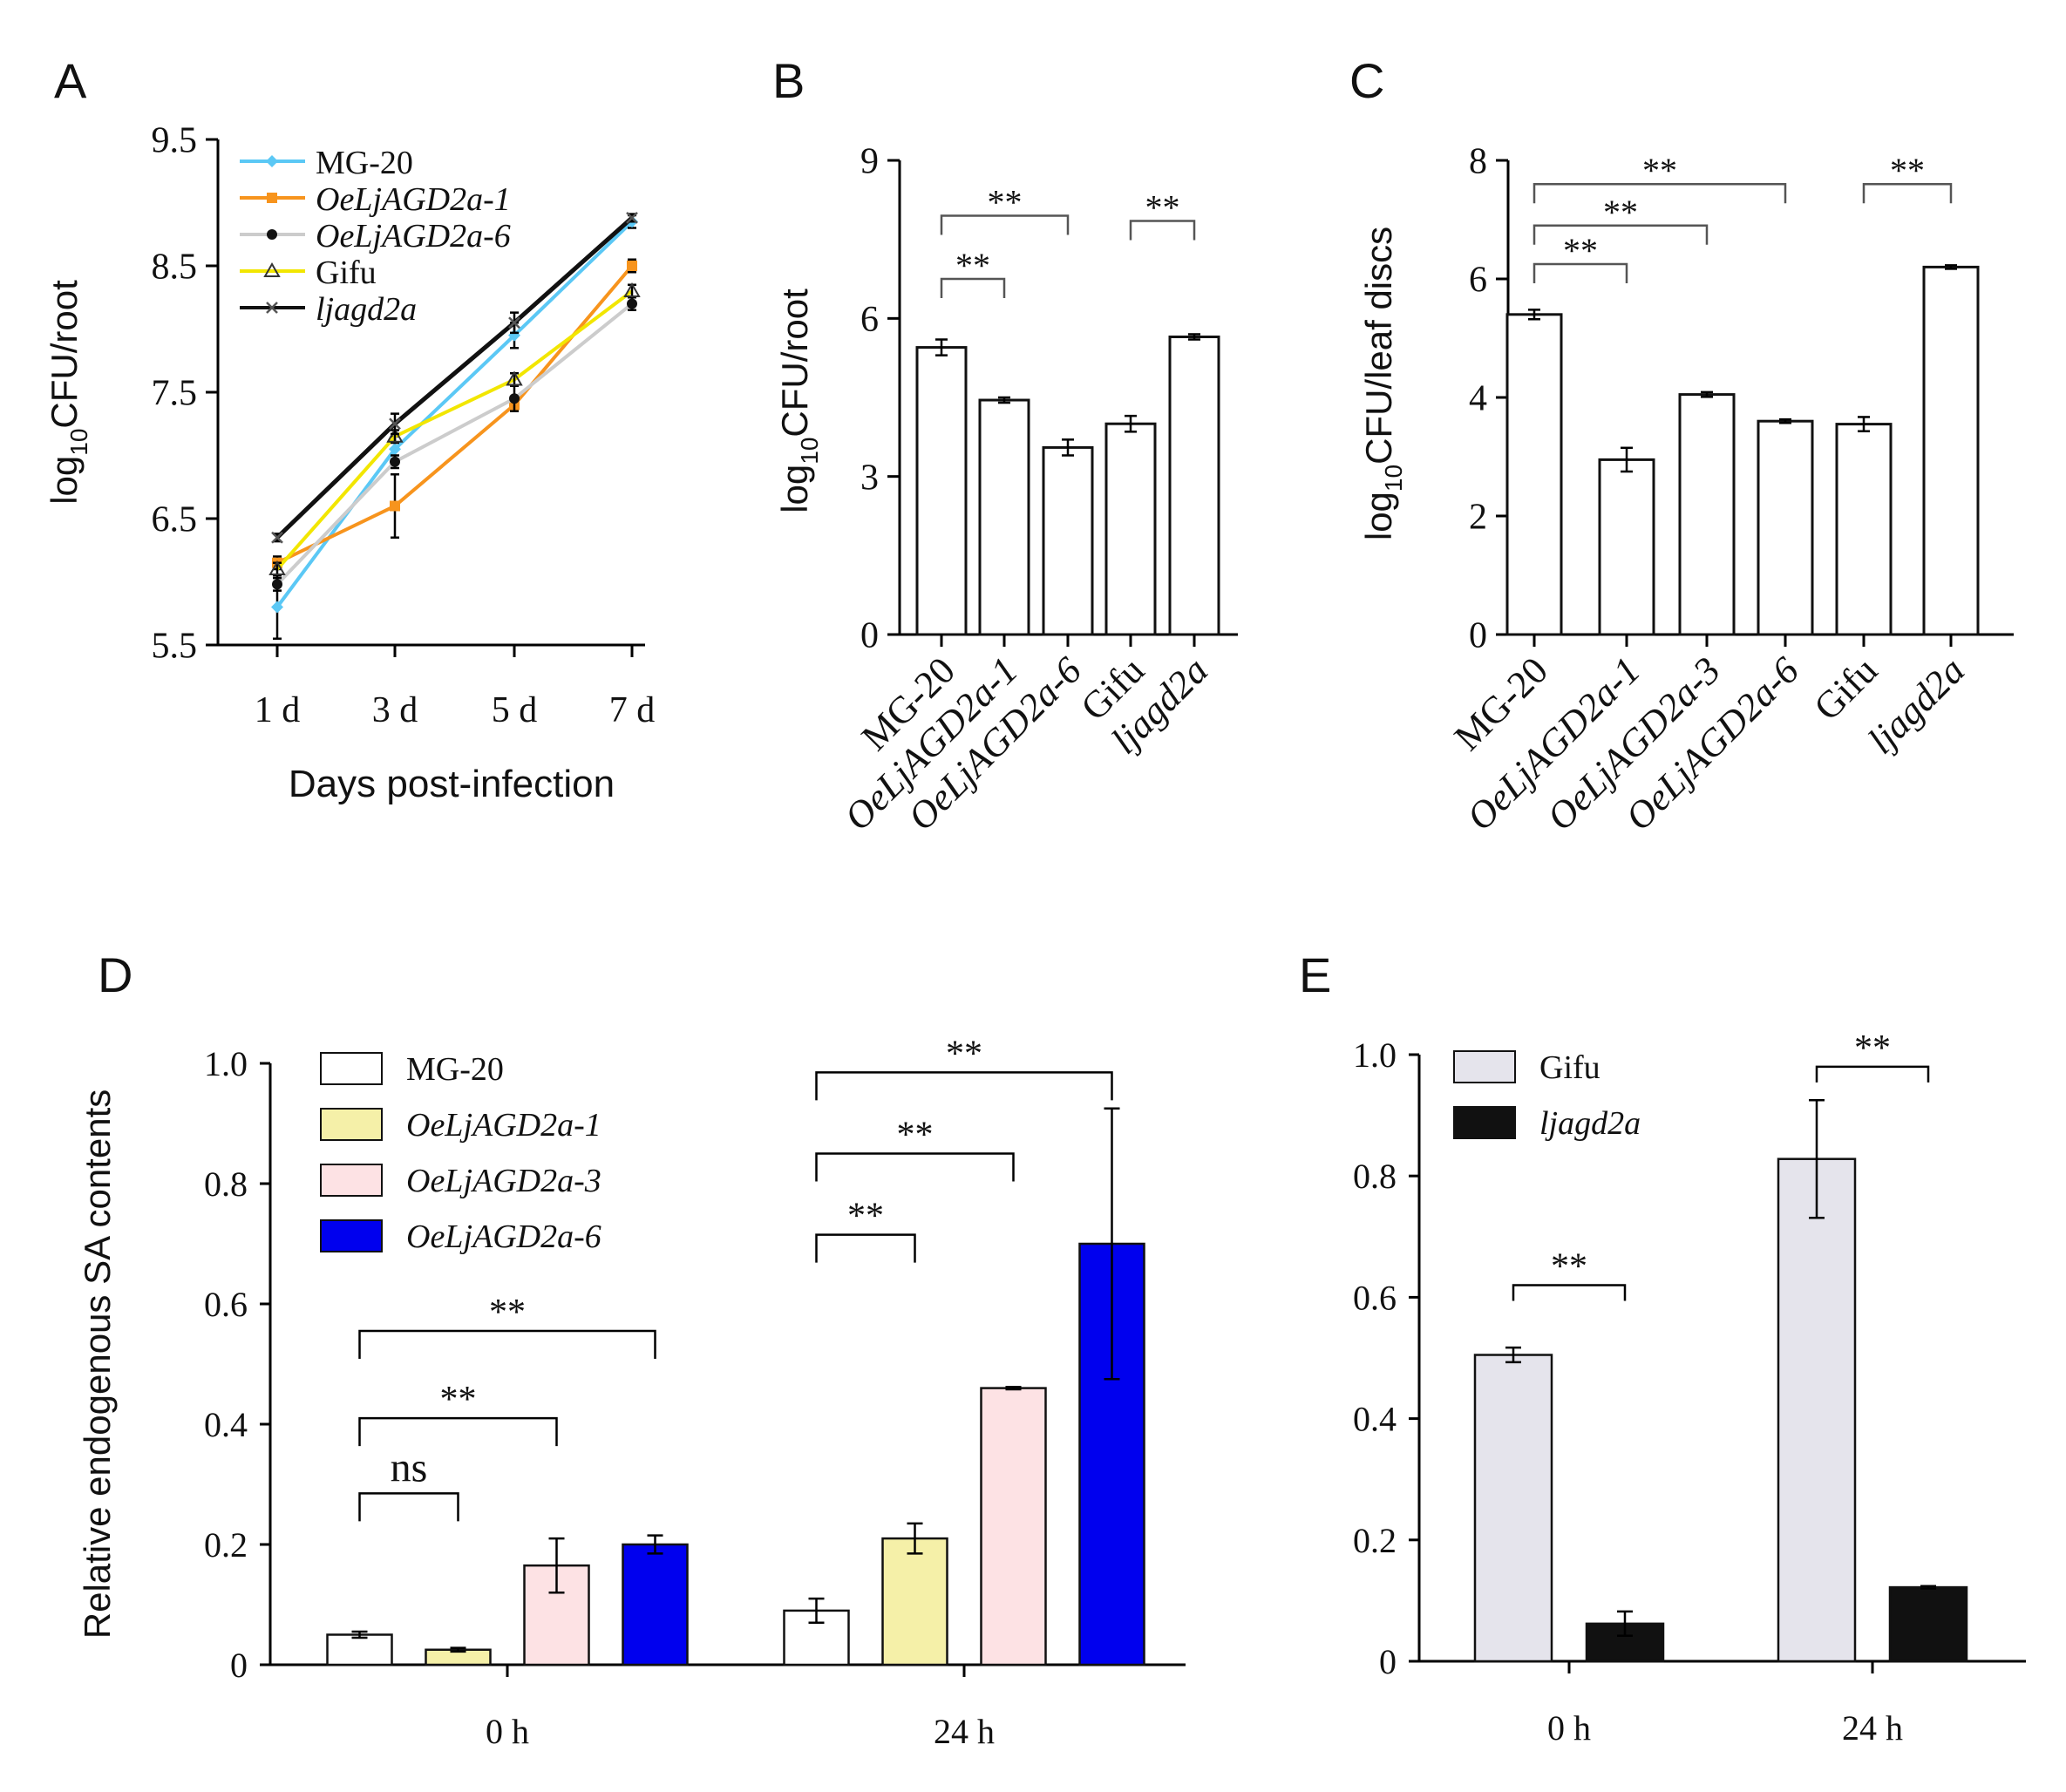 The width and height of the screenshot is (2066, 1792). I want to click on panel-e-y-tick-label: 0.6, so click(1375, 1297).